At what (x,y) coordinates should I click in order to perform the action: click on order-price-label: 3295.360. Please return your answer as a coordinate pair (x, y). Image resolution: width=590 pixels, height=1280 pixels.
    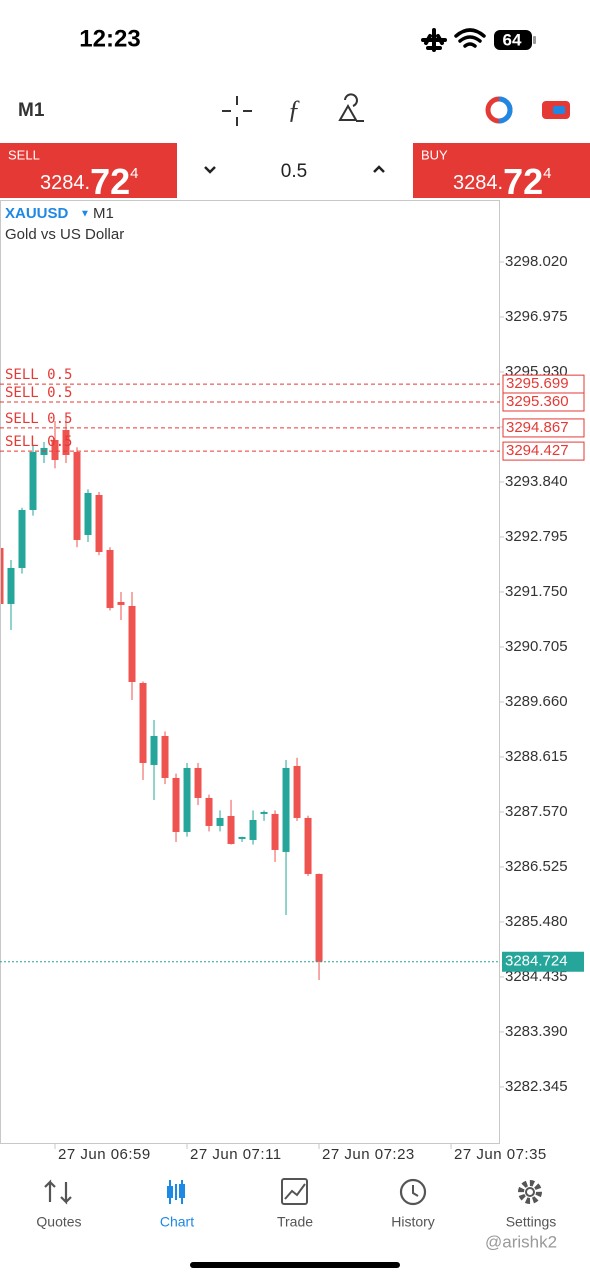
    Looking at the image, I should click on (537, 401).